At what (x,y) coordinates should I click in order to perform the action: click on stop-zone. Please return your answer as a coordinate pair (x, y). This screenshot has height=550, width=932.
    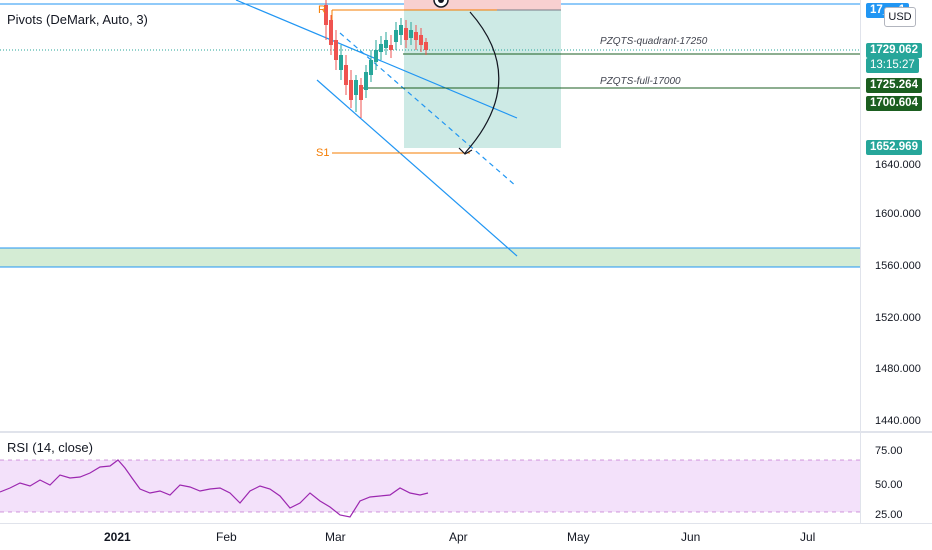
    Looking at the image, I should click on (482, 5).